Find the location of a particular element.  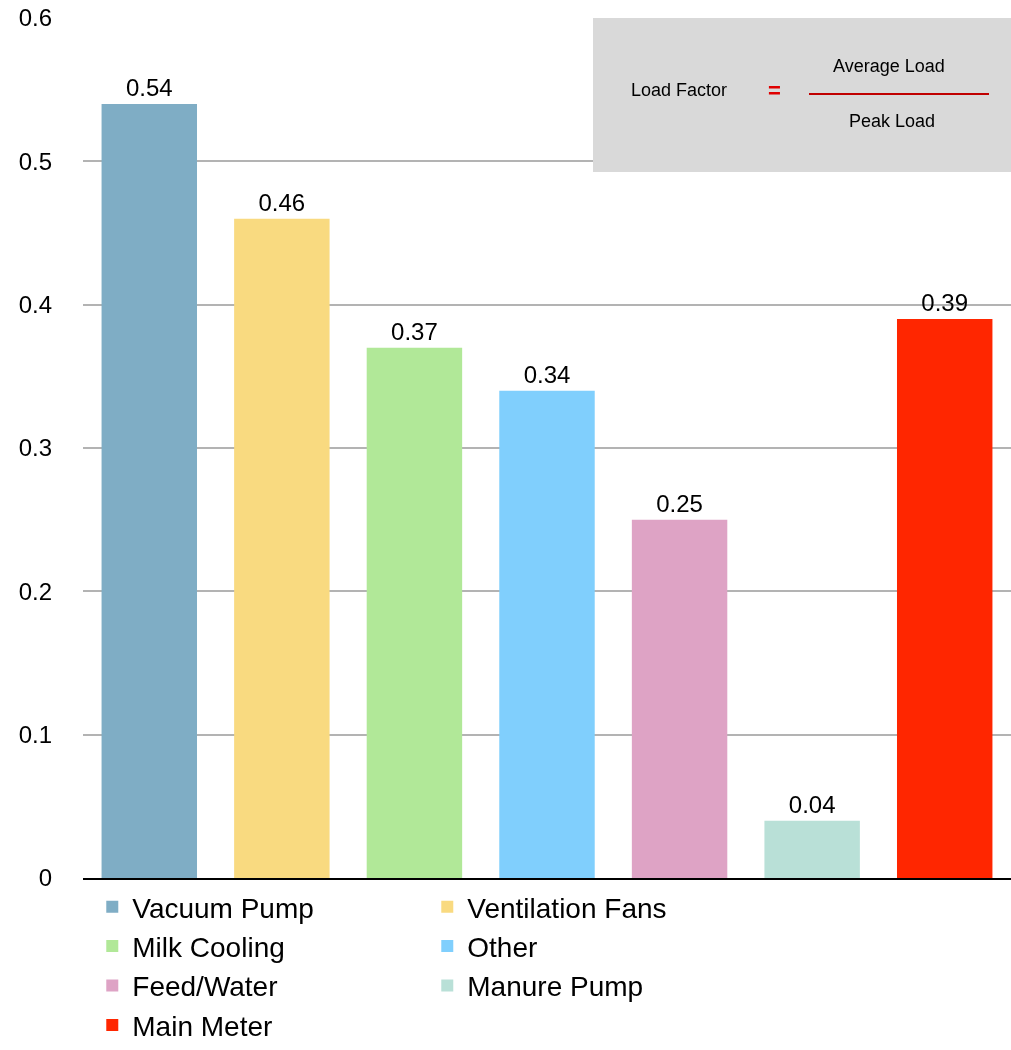

annotation: Average Load is located at coordinates (889, 66).